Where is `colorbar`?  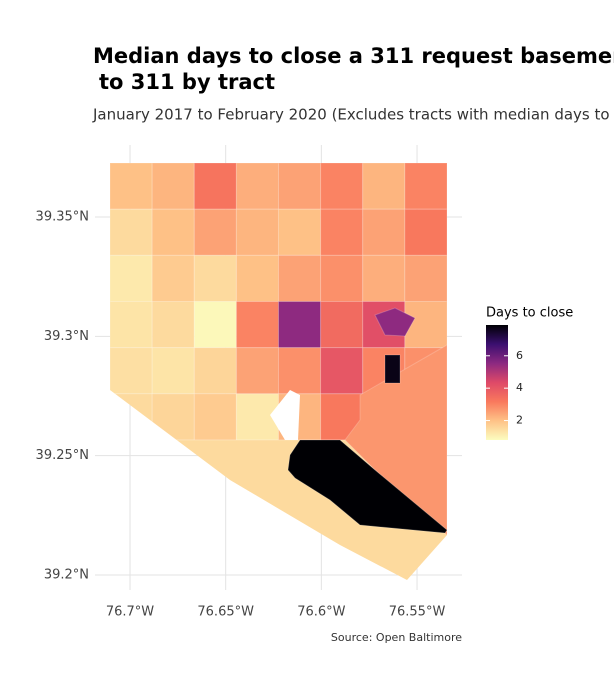 colorbar is located at coordinates (497, 382).